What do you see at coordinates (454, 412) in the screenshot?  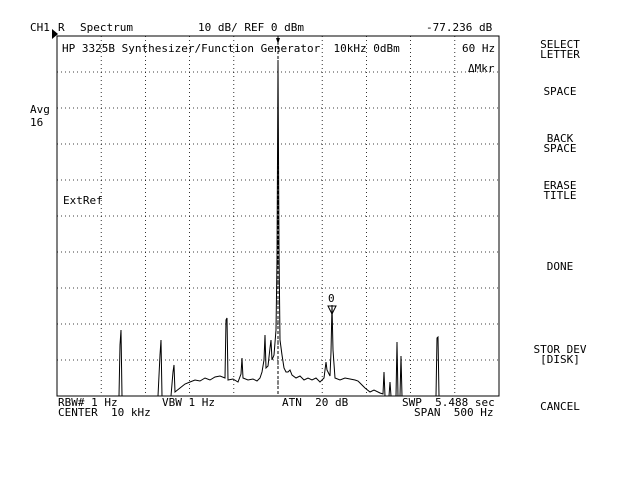 I see `span-label: SPAN 500 Hz` at bounding box center [454, 412].